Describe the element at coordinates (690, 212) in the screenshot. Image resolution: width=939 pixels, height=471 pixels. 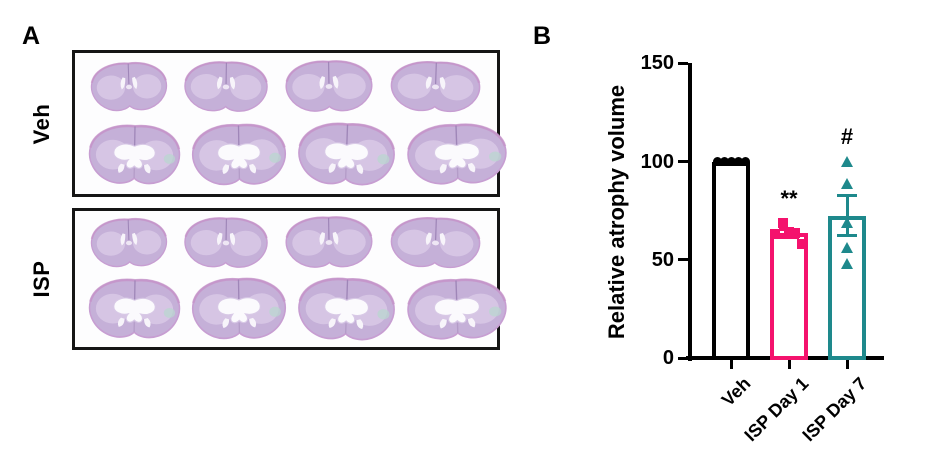
I see `y-axis-line` at that location.